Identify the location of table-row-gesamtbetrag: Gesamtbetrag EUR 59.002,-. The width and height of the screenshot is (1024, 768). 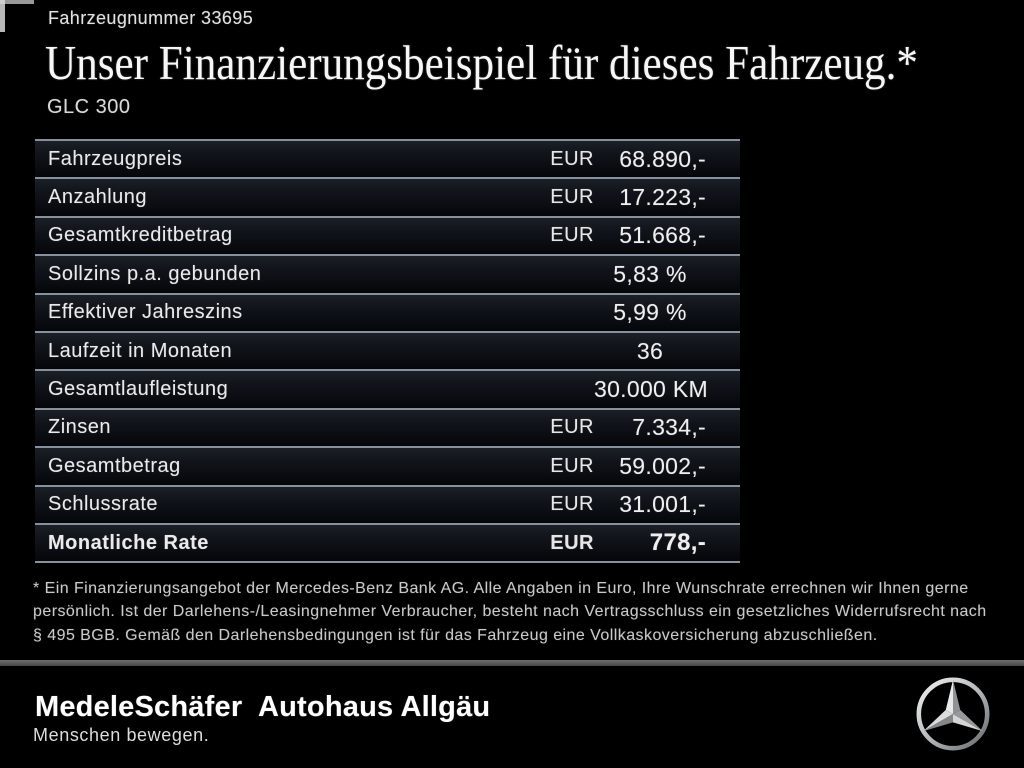
(387, 465).